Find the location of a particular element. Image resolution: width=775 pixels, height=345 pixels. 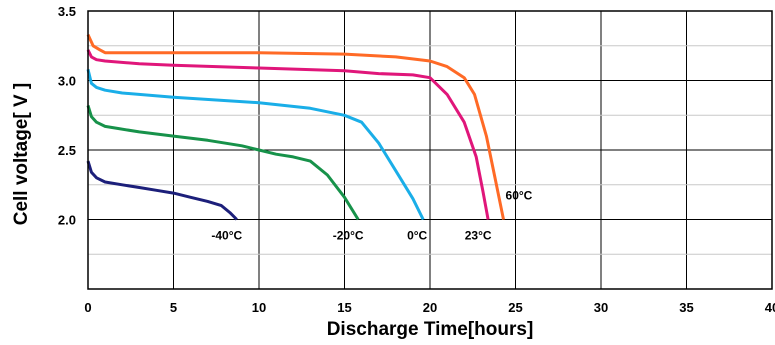

x-tick-label: 35 is located at coordinates (686, 307).